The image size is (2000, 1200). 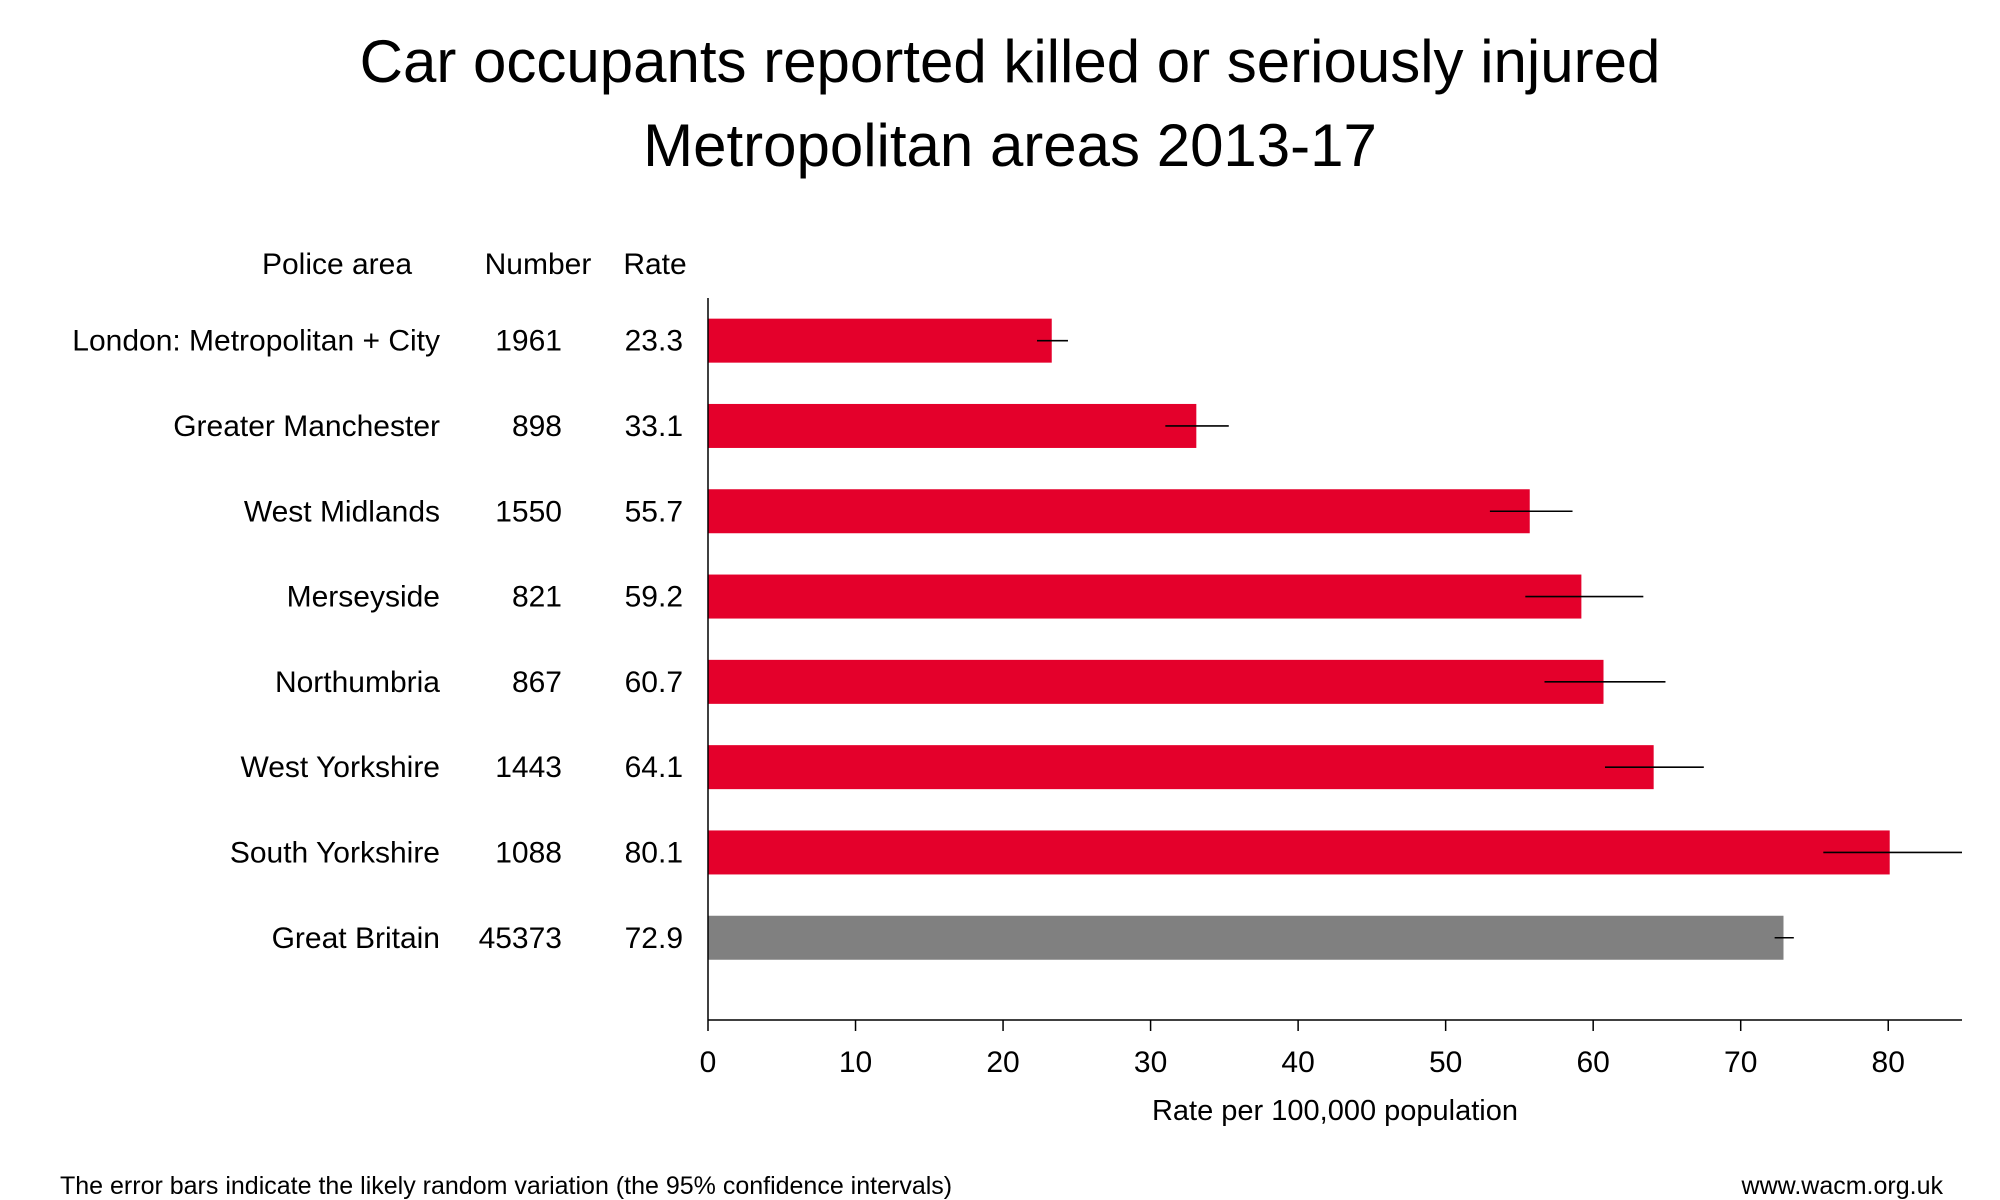 What do you see at coordinates (528, 511) in the screenshot?
I see `row-label-number: 1550` at bounding box center [528, 511].